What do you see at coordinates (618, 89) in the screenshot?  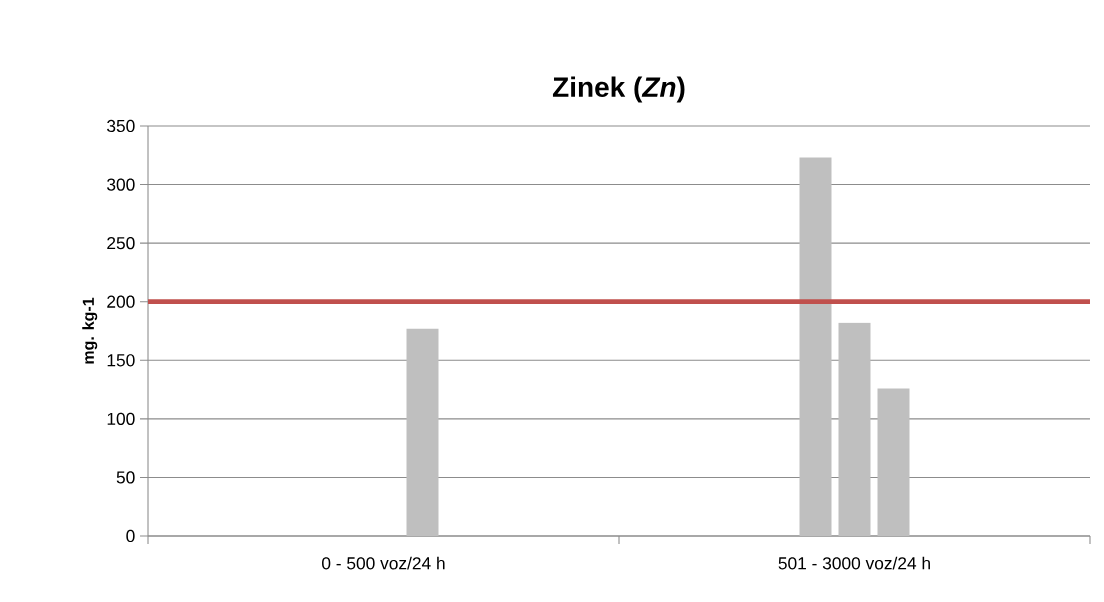 I see `chart-title: Zinek (Zn)` at bounding box center [618, 89].